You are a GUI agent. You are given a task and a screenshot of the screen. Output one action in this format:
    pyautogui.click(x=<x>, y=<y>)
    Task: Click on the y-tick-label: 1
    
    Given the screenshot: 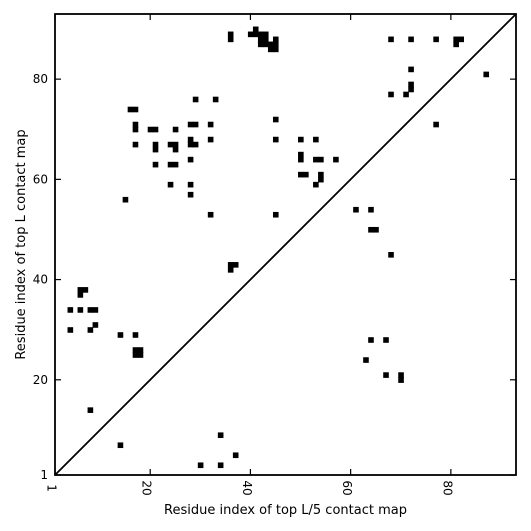 What is the action you would take?
    pyautogui.click(x=44, y=475)
    